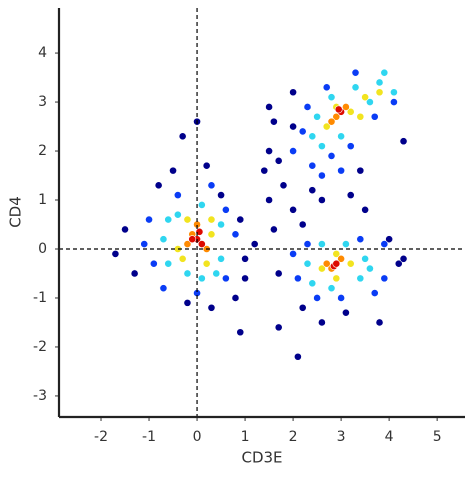 The height and width of the screenshot is (479, 473). I want to click on x-tick-label: 0, so click(197, 437).